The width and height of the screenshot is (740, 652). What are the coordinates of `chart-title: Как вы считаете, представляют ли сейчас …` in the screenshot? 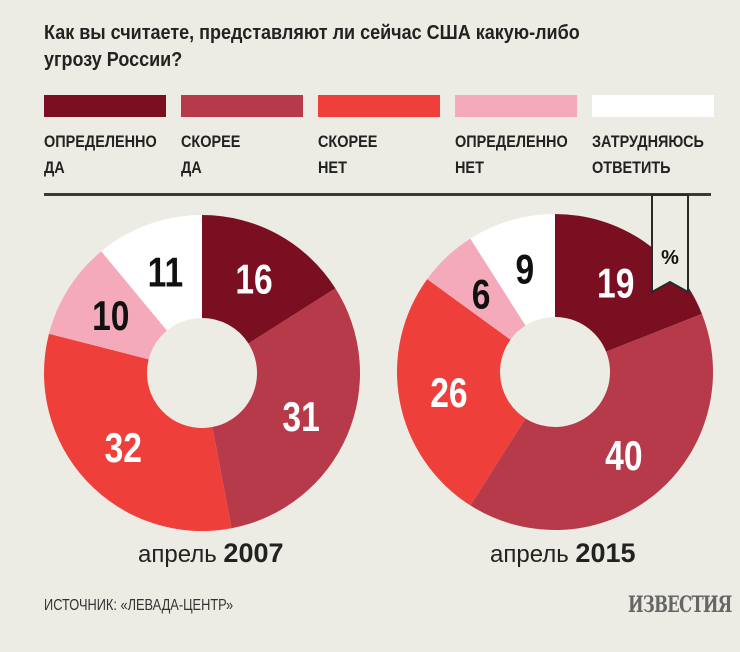 It's located at (312, 46).